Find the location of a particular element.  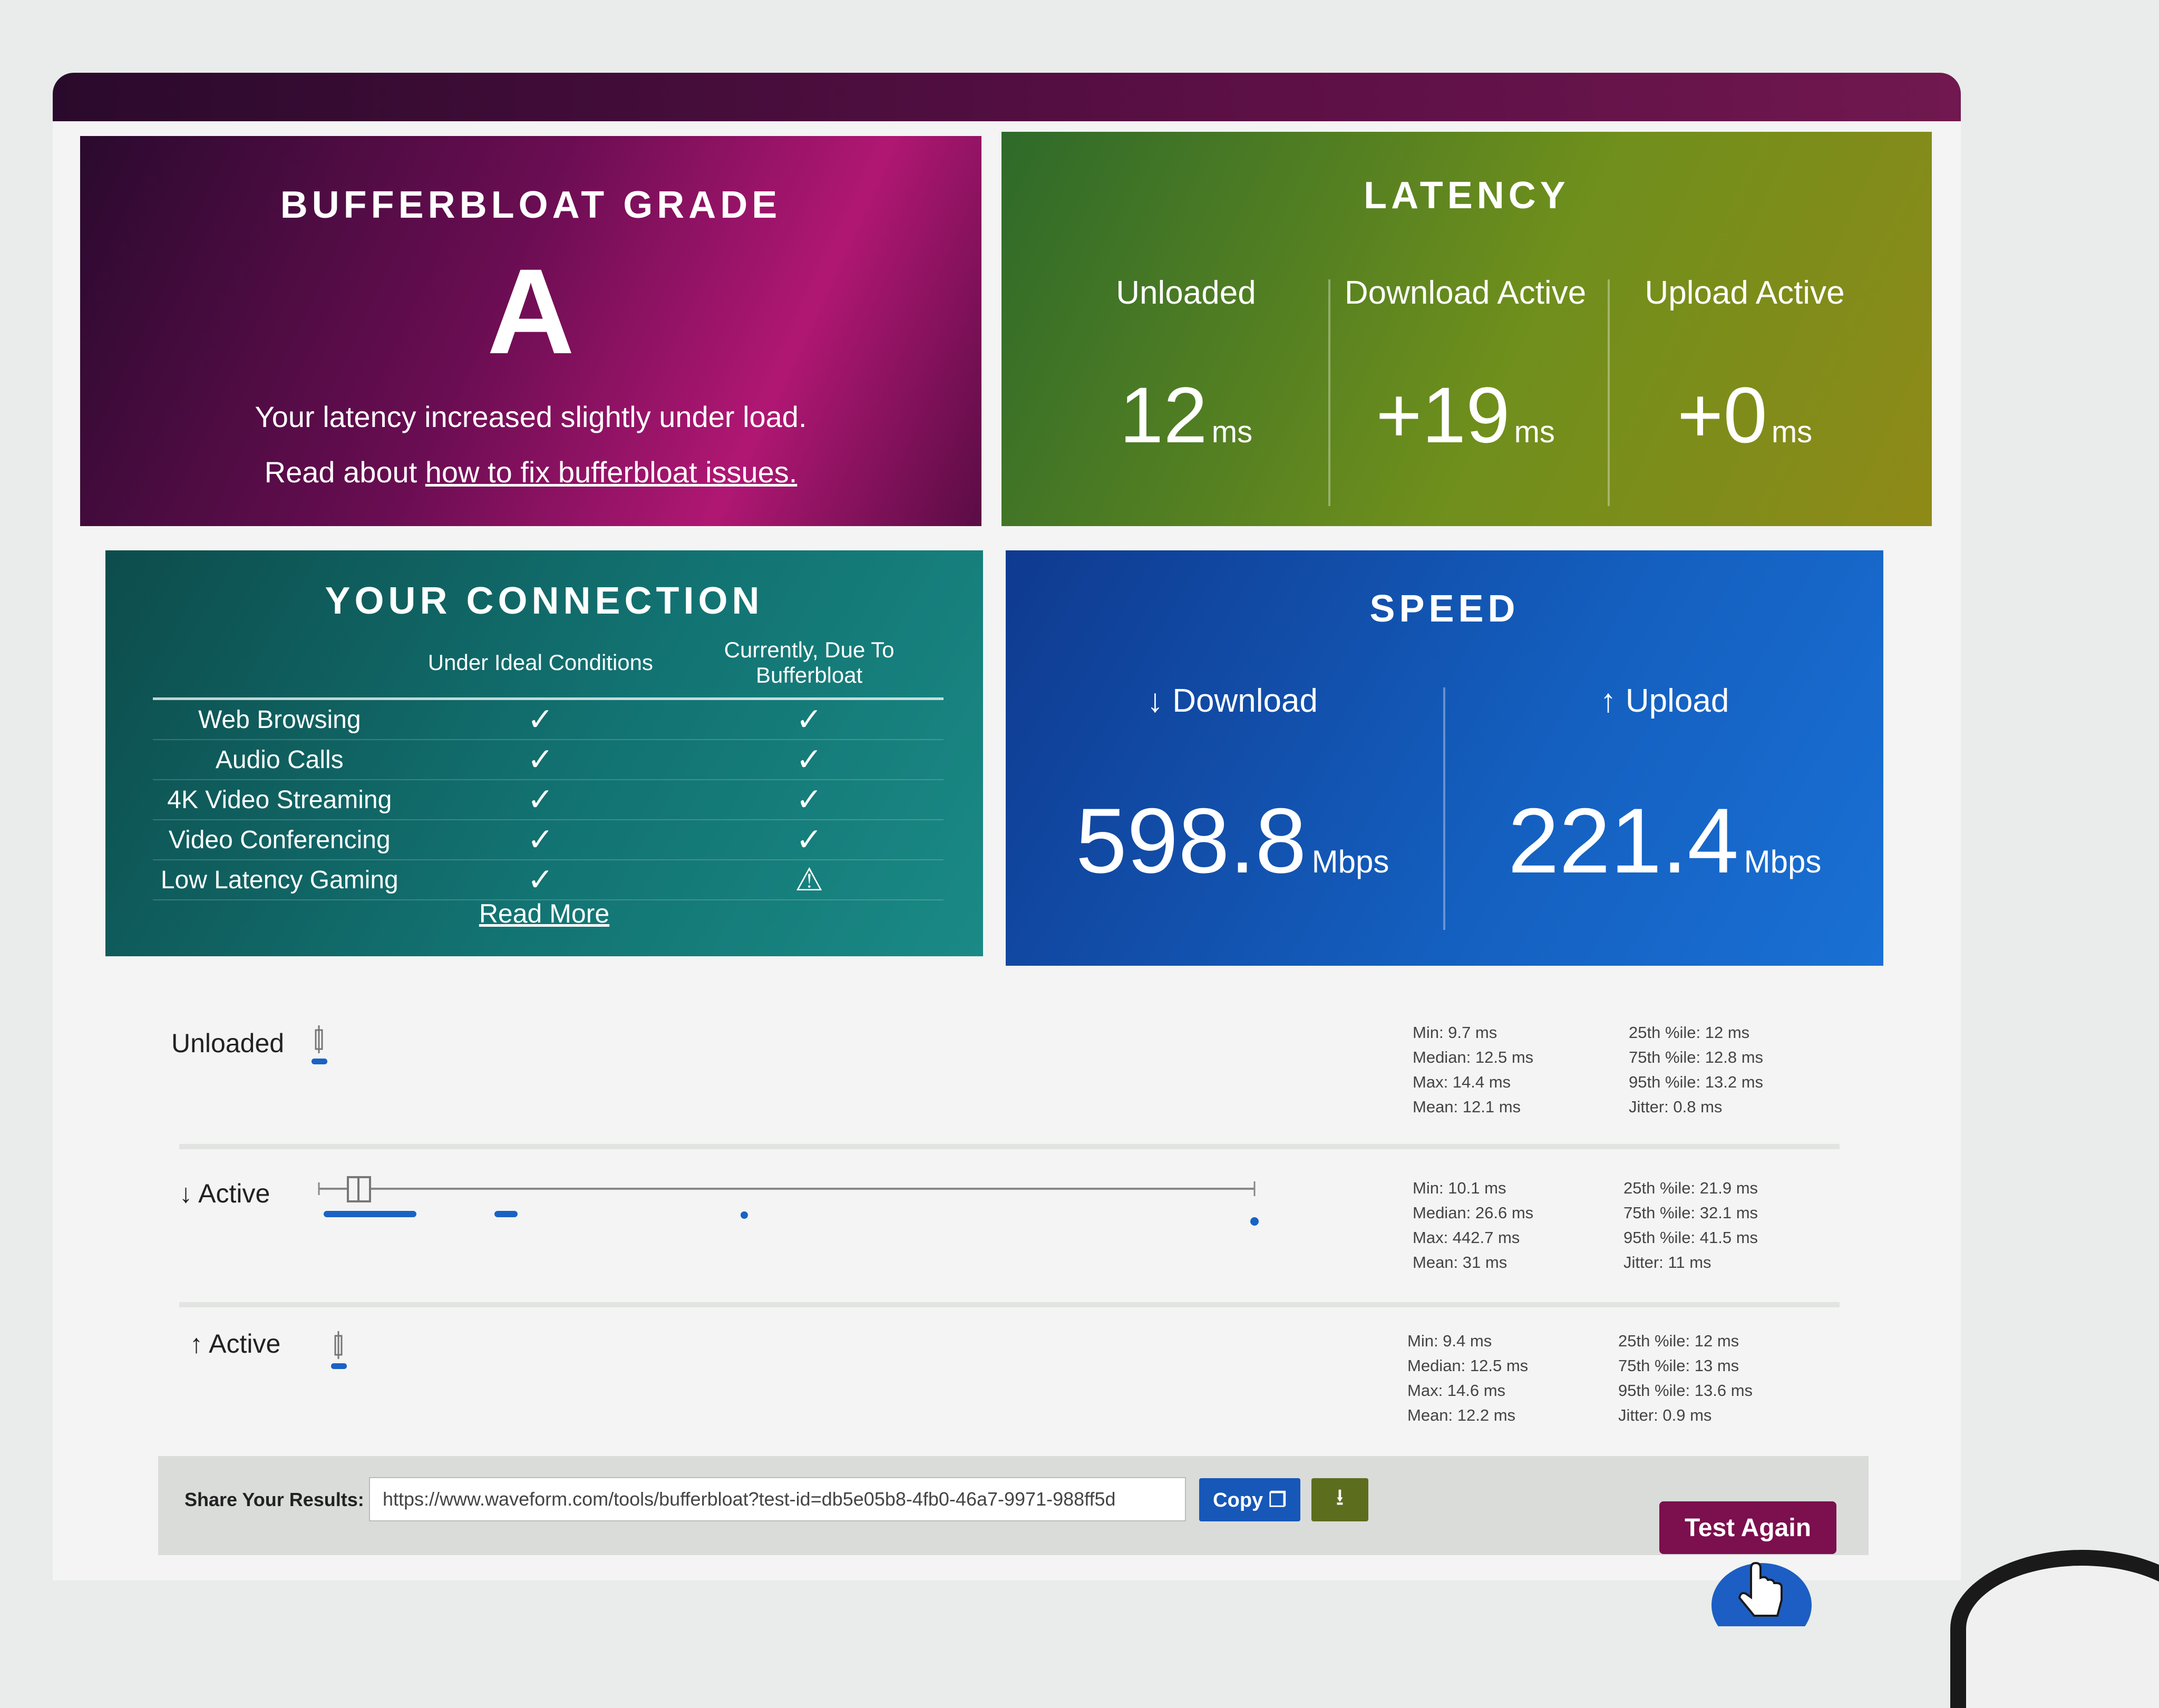

grade-letter: A is located at coordinates (531, 311).